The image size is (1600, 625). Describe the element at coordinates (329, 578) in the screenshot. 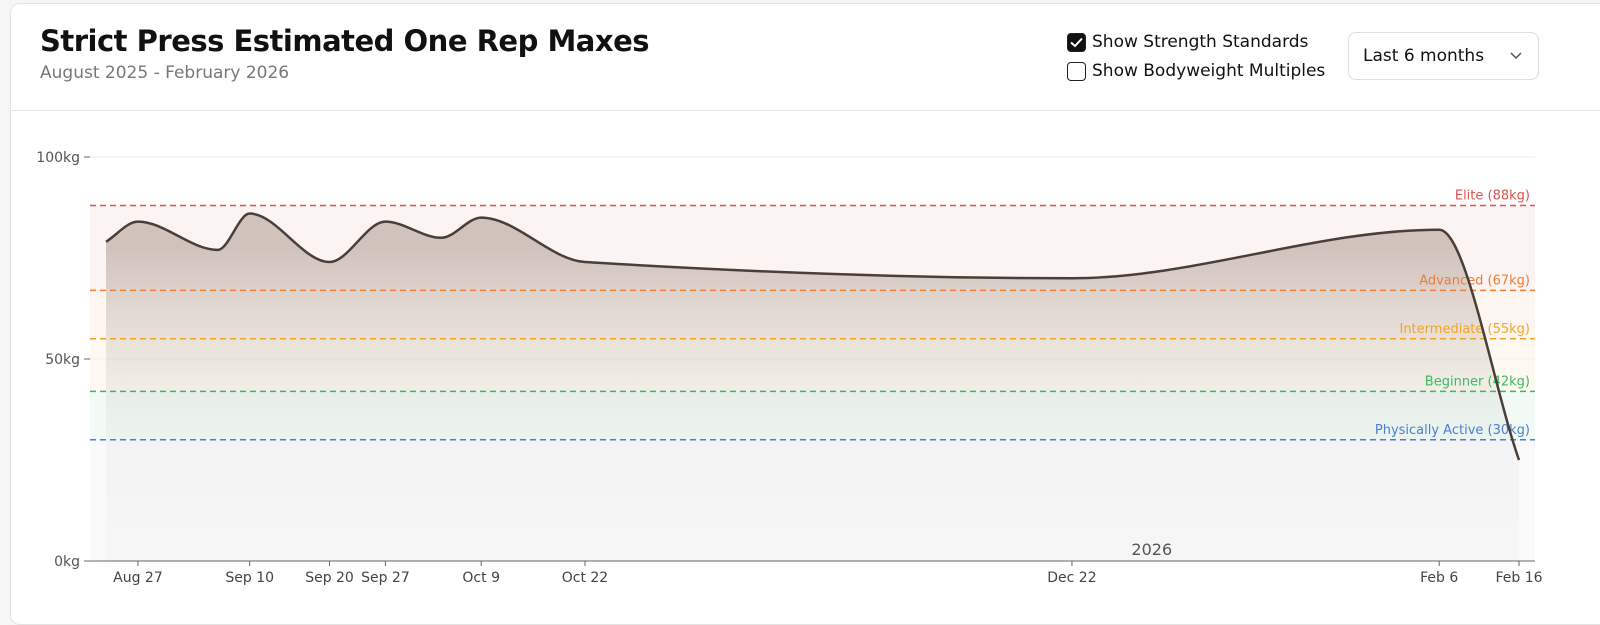

I see `x-tick-label: Sep 20` at that location.